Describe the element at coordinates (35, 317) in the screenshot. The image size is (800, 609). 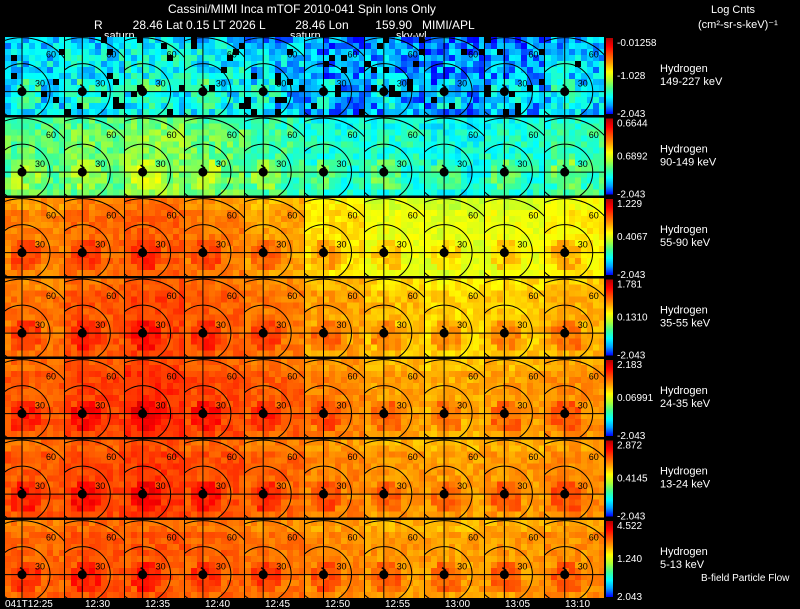
I see `frame-3-0: 30 60` at that location.